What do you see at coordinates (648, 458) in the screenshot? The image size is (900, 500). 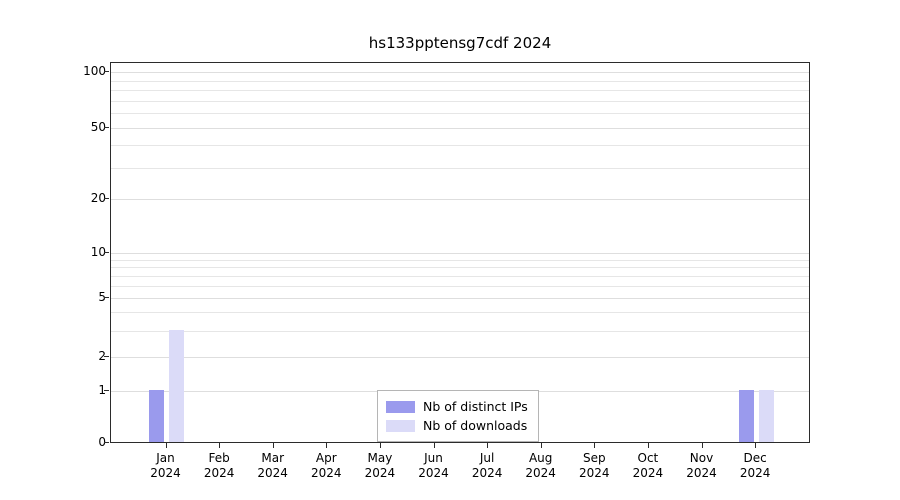 I see `x-tick-month: Oct` at bounding box center [648, 458].